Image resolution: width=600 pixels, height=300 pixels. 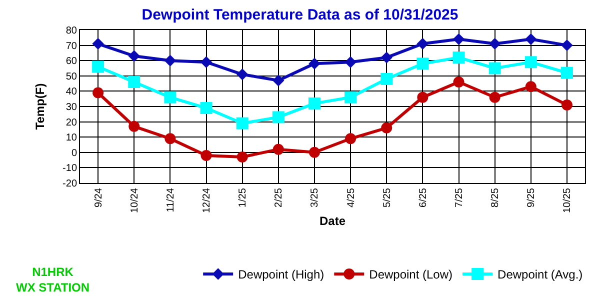 What do you see at coordinates (72, 46) in the screenshot?
I see `y-tick-label: 70` at bounding box center [72, 46].